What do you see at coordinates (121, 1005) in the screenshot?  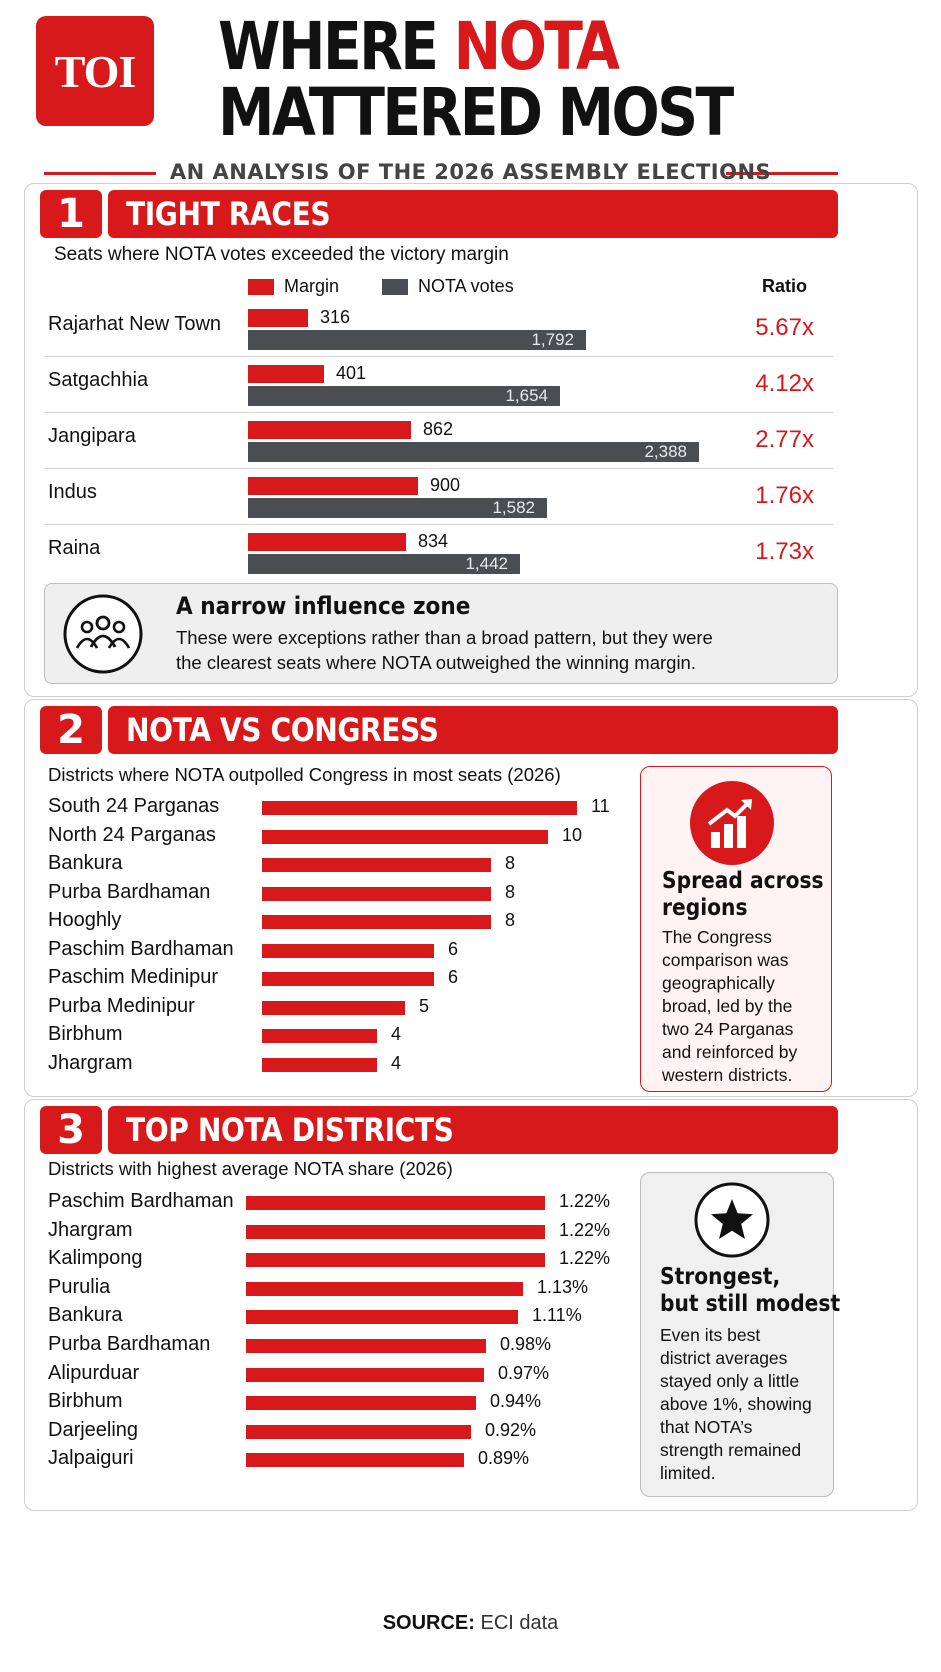 I see `district-label: Purba Medinipur` at bounding box center [121, 1005].